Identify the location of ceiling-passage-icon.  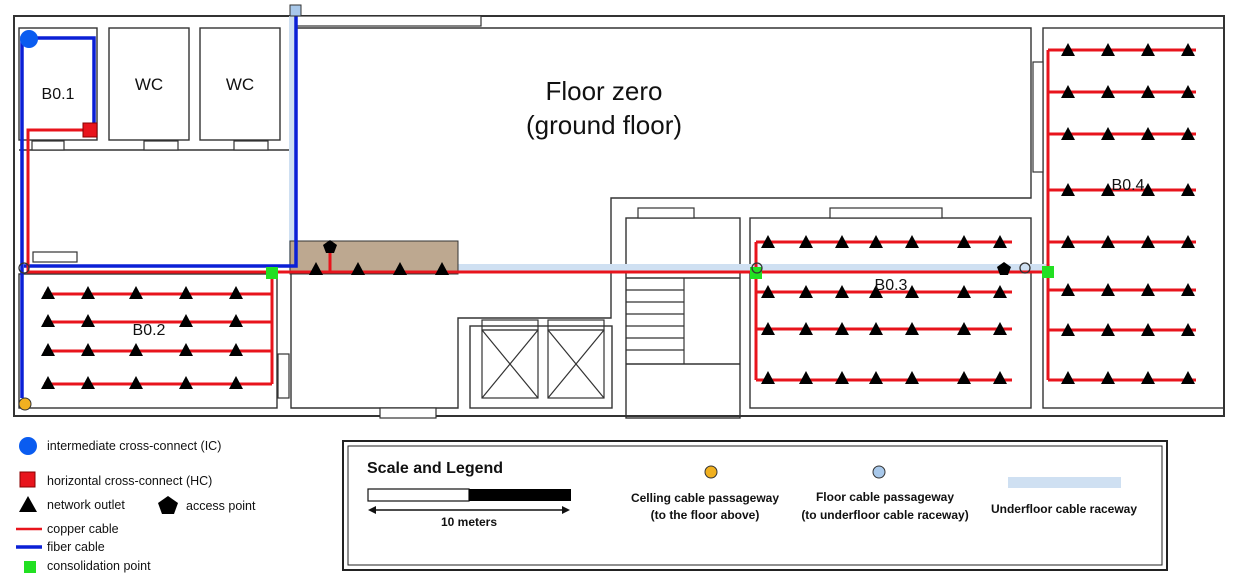
(711, 472).